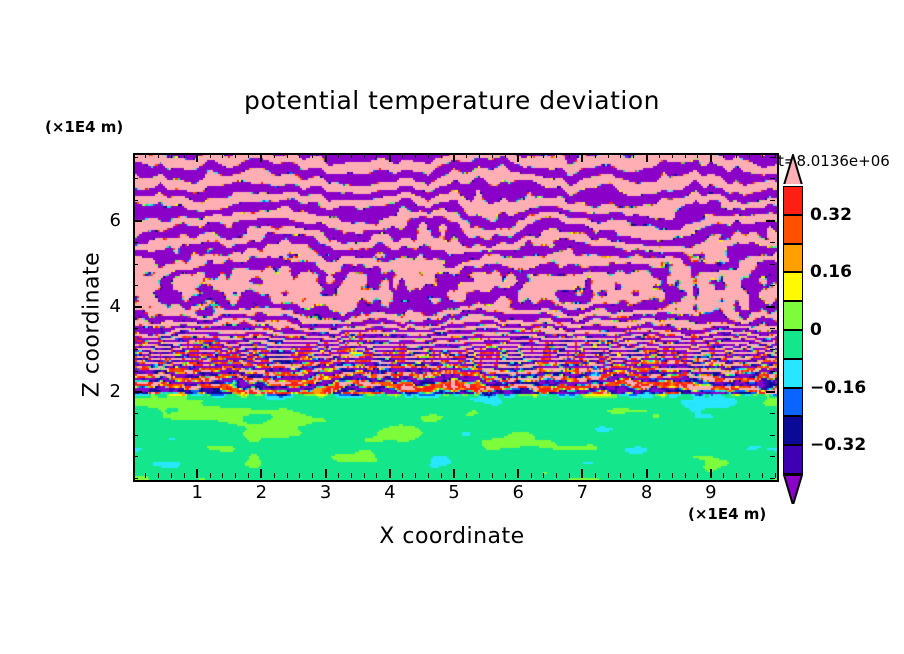 This screenshot has height=654, width=904. Describe the element at coordinates (770, 392) in the screenshot. I see `y-tick-major-right` at that location.